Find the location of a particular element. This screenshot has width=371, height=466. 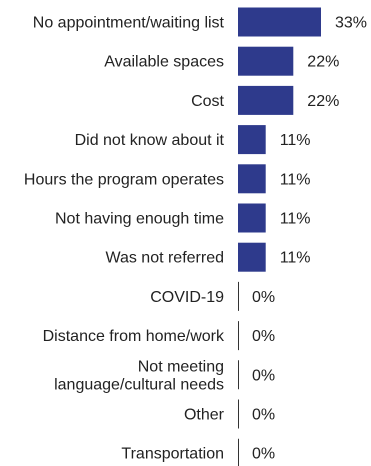

category-label-7: COVID-19 is located at coordinates (187, 297).